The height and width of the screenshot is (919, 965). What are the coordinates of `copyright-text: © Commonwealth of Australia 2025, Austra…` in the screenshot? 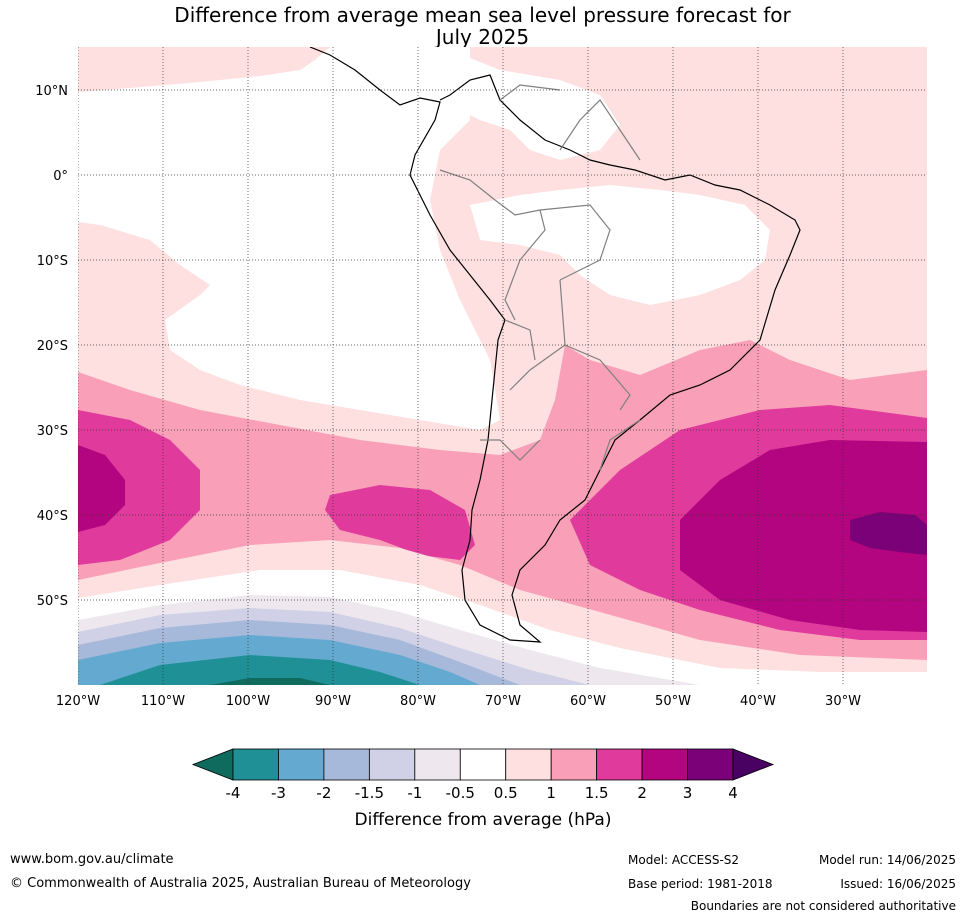 It's located at (240, 883).